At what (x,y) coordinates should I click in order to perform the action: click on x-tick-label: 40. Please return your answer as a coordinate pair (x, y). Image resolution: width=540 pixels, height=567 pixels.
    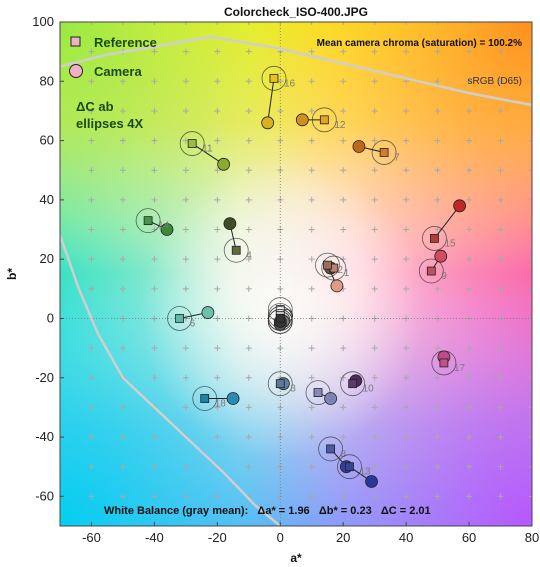
    Looking at the image, I should click on (406, 537).